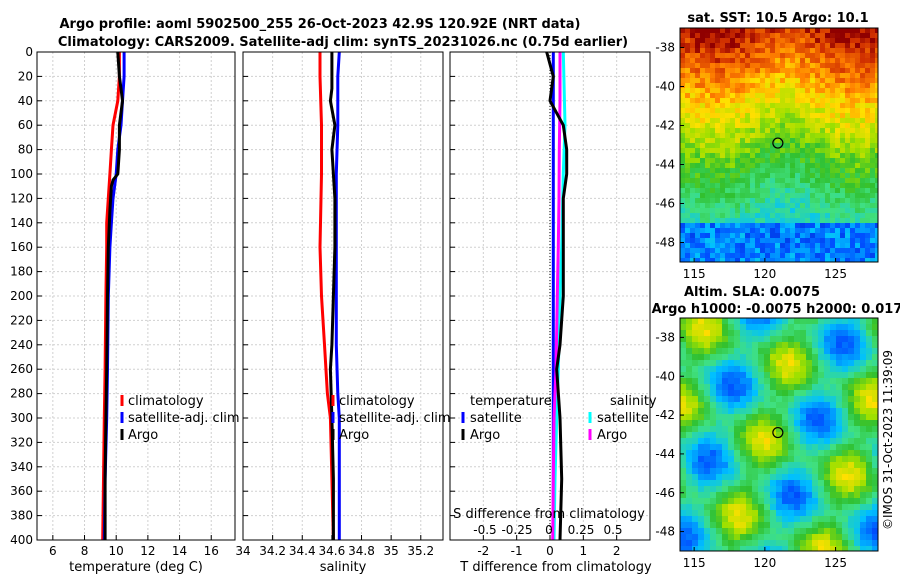 The image size is (900, 580). I want to click on series-line-t-argo, so click(557, 296).